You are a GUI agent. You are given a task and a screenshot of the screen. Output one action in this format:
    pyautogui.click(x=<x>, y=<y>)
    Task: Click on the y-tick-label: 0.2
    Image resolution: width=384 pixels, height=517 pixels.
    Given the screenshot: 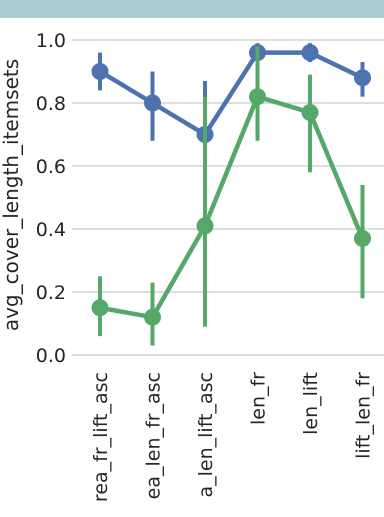 What is the action you would take?
    pyautogui.click(x=51, y=293)
    